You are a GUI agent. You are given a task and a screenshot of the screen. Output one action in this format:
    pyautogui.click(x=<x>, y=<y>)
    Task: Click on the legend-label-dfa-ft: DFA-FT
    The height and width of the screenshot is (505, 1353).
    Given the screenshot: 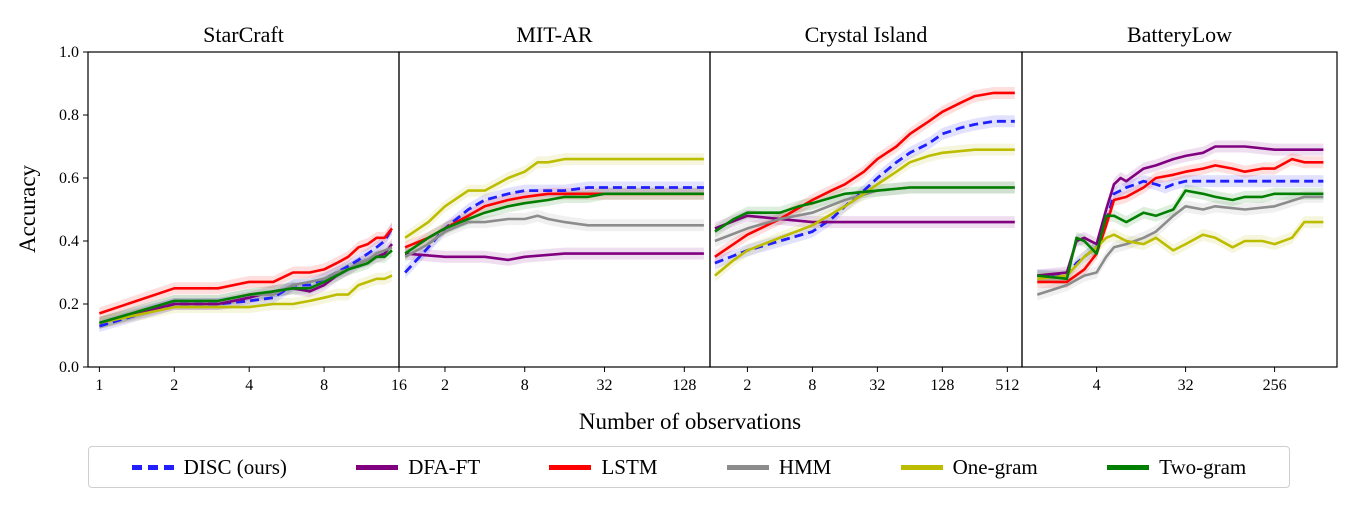 What is the action you would take?
    pyautogui.click(x=444, y=466)
    